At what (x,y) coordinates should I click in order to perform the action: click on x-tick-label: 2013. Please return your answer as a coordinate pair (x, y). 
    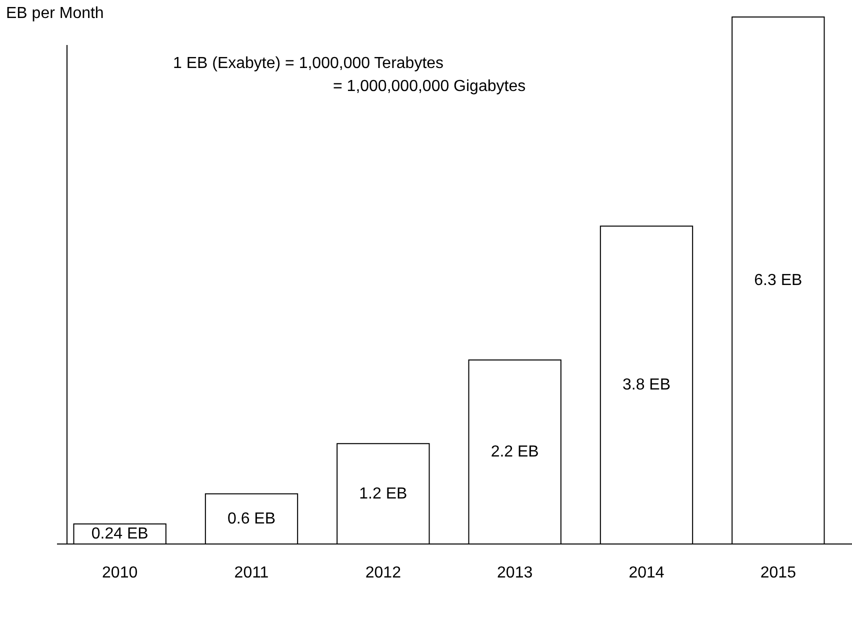
    Looking at the image, I should click on (515, 573).